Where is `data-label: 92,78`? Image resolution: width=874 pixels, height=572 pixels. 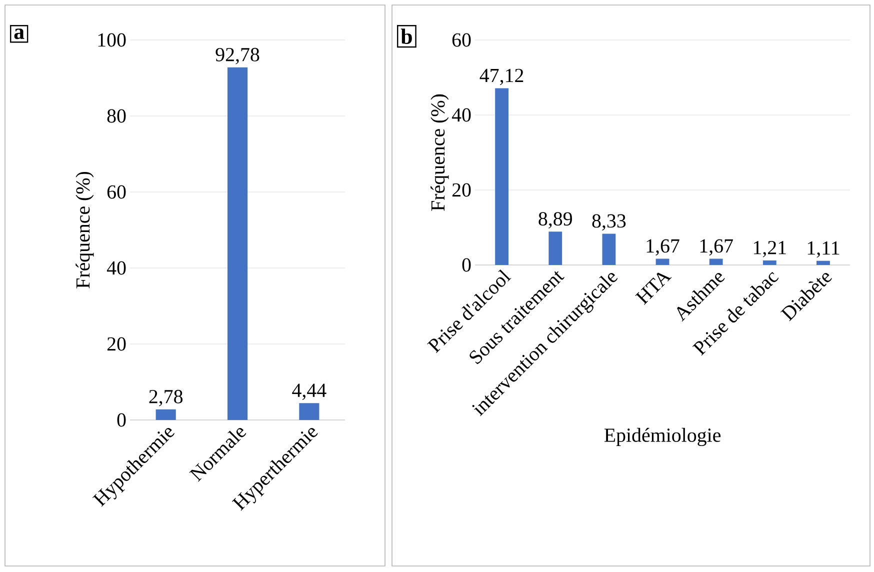 data-label: 92,78 is located at coordinates (238, 56).